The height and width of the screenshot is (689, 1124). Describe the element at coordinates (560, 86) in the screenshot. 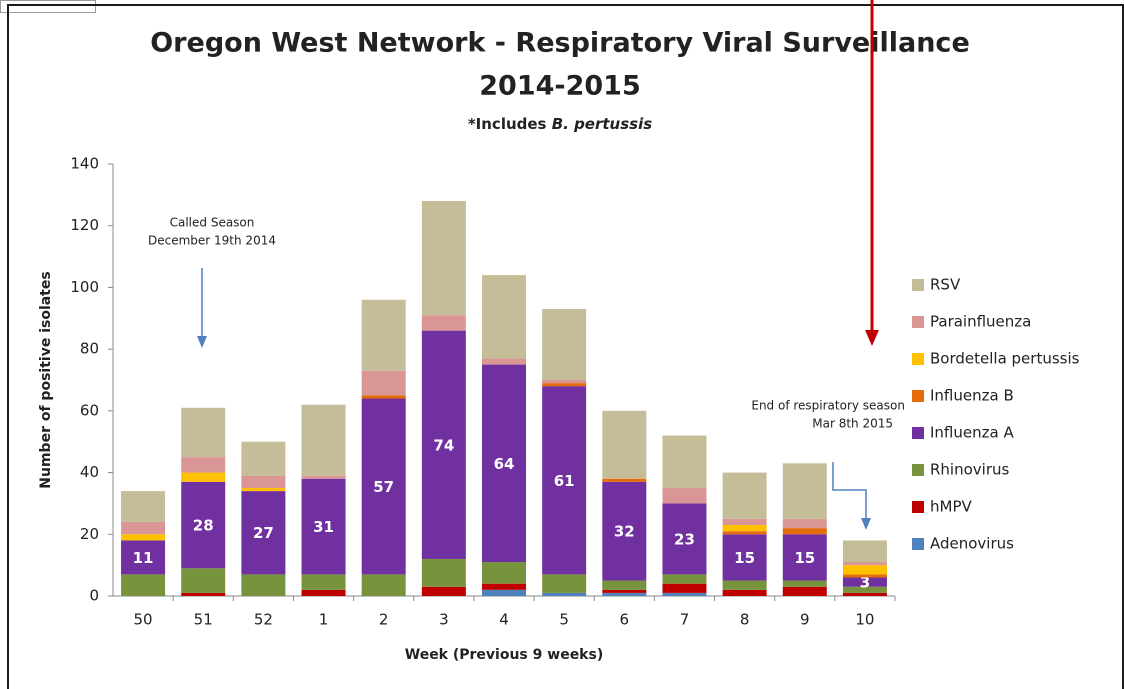

I see `chart-title: 2014-2015` at that location.